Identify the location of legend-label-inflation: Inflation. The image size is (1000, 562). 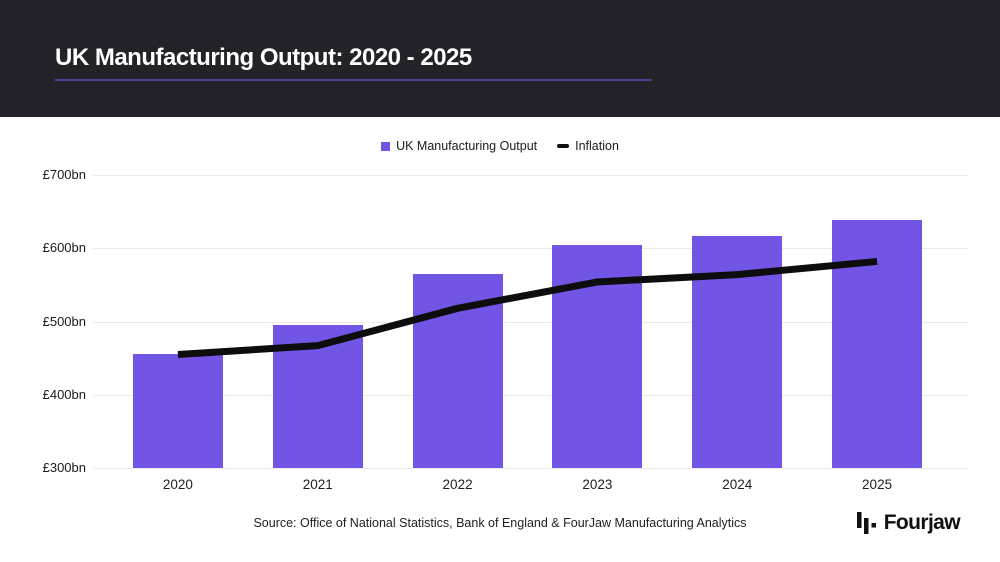
(597, 146).